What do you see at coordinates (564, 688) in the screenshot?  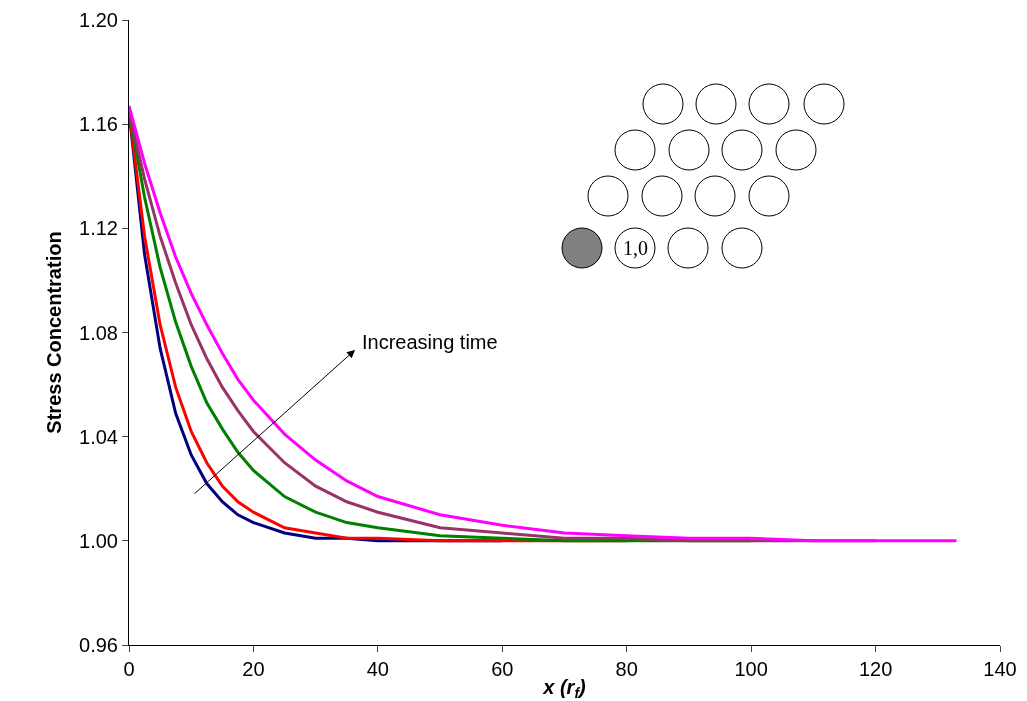 I see `x-axis-title: x (r$_{f}$)` at bounding box center [564, 688].